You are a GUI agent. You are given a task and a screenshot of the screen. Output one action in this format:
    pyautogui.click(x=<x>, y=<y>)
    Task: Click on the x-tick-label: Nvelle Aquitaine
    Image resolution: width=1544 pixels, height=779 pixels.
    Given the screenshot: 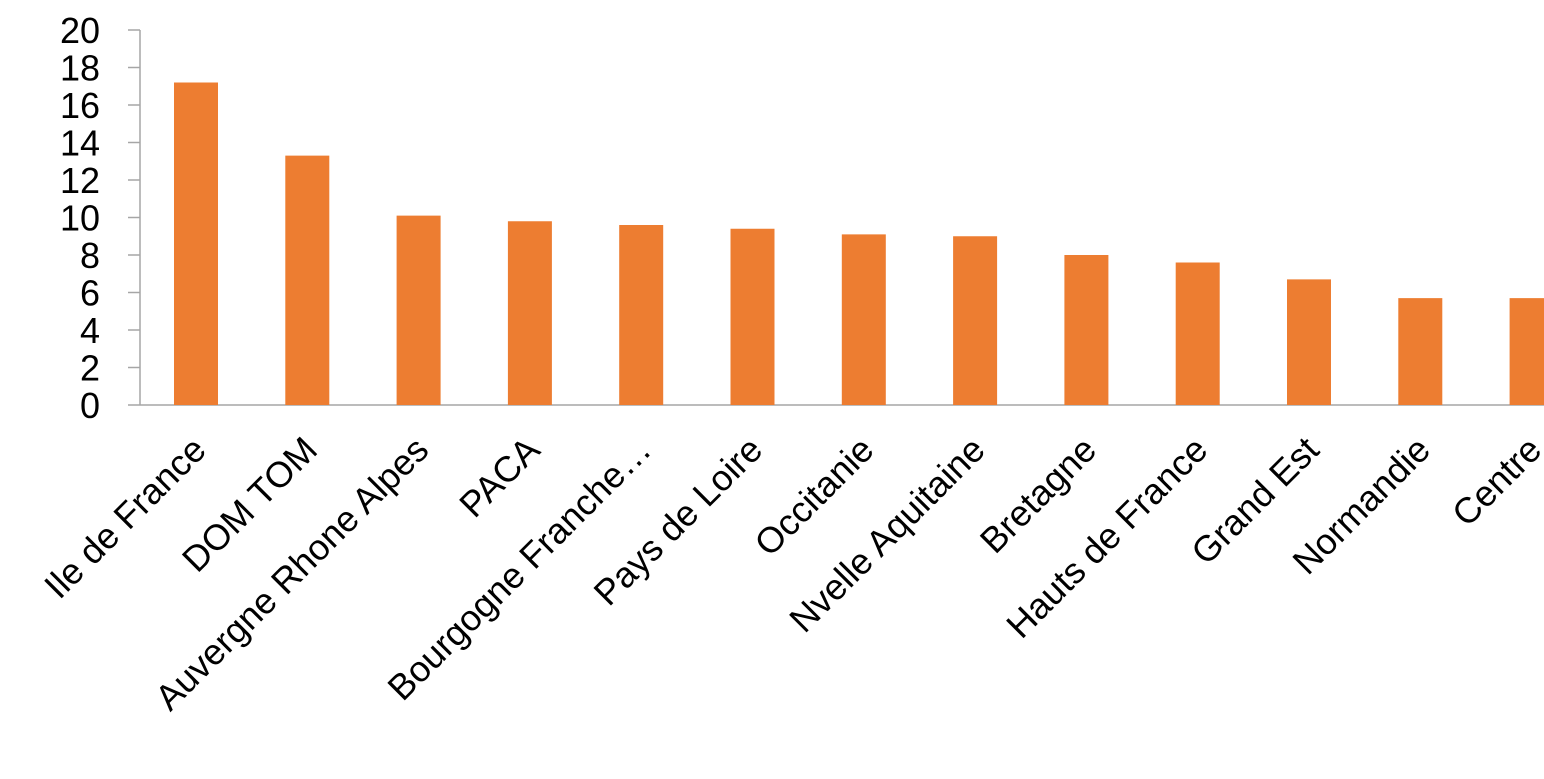 What is the action you would take?
    pyautogui.click(x=887, y=535)
    